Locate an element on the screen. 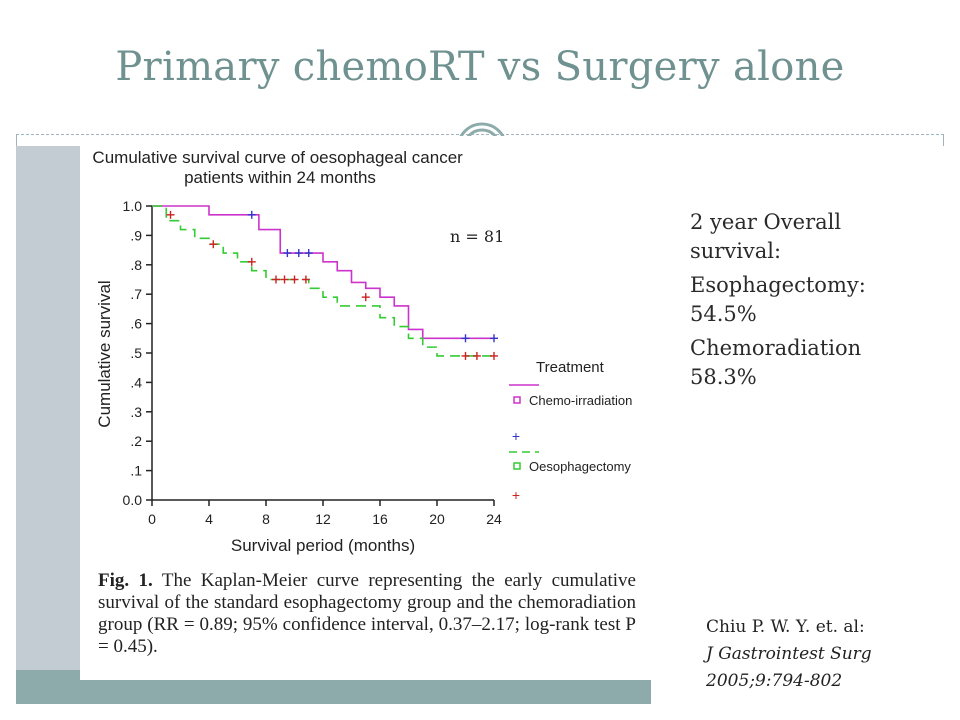 The image size is (960, 720). y-tick-label: .2 is located at coordinates (136, 441).